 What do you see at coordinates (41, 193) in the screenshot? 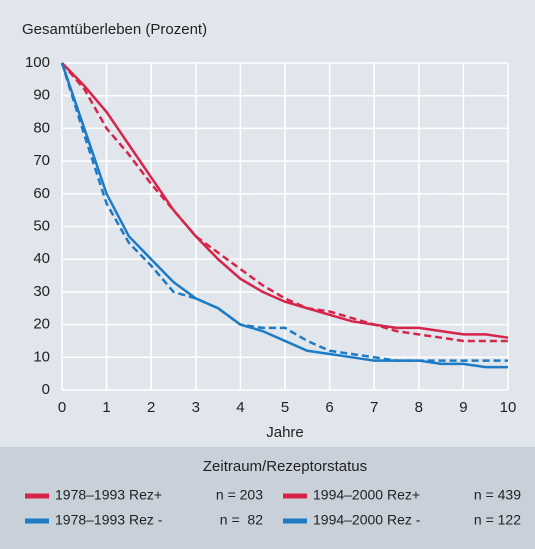
I see `y-tick-label: 60` at bounding box center [41, 193].